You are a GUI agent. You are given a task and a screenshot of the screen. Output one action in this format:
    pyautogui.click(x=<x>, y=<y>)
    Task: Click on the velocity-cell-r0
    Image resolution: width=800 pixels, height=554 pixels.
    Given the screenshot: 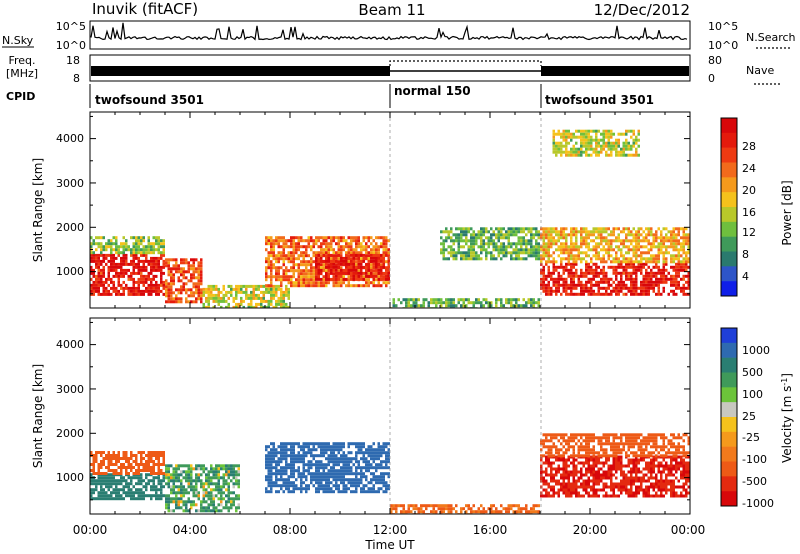 What is the action you would take?
    pyautogui.click(x=153, y=490)
    